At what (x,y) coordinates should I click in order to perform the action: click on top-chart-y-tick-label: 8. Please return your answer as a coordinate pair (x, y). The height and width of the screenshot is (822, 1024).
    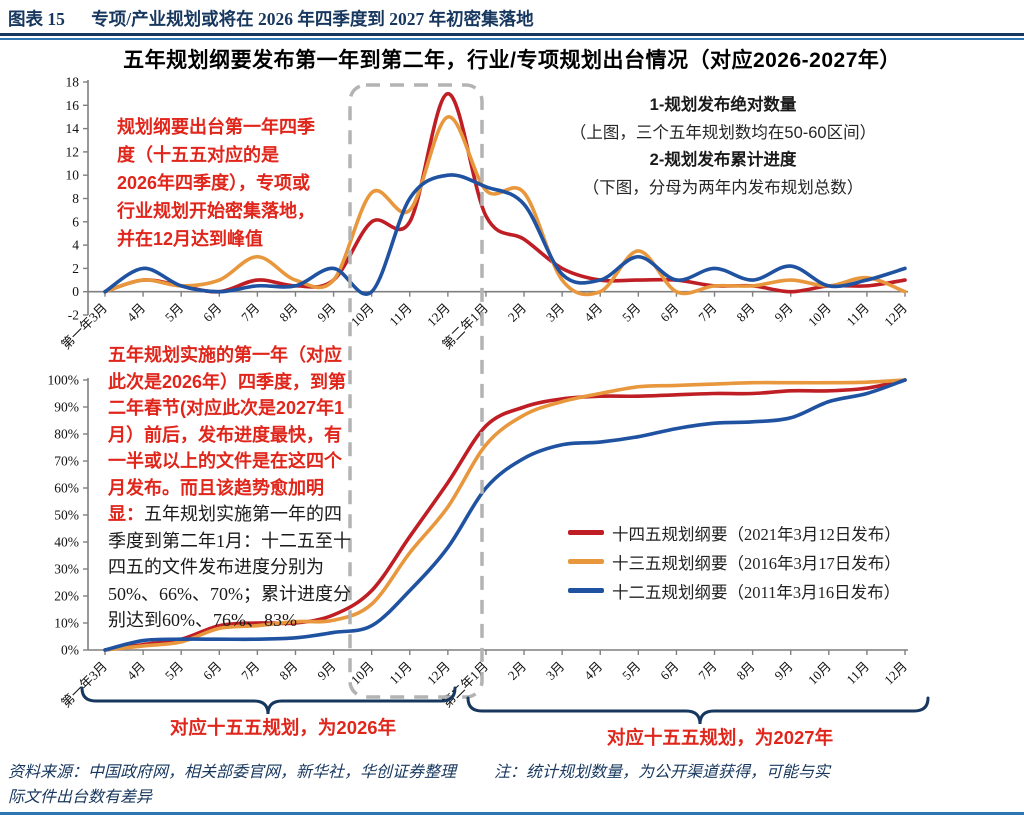
    Looking at the image, I should click on (75, 198).